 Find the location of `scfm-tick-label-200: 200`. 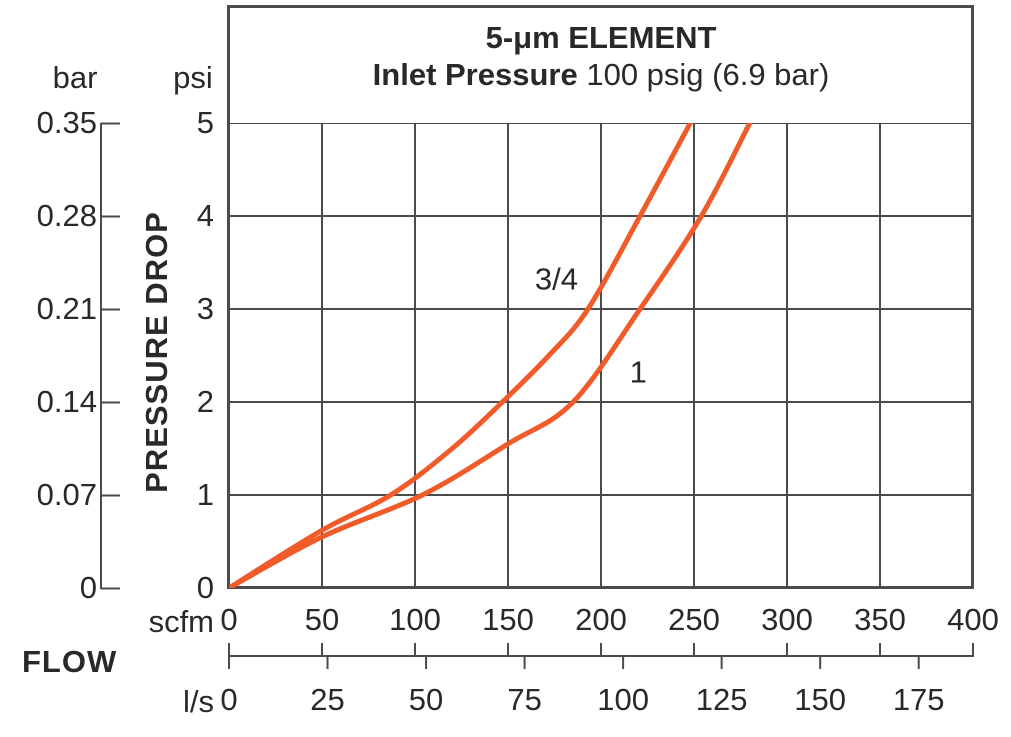

scfm-tick-label-200: 200 is located at coordinates (601, 619).